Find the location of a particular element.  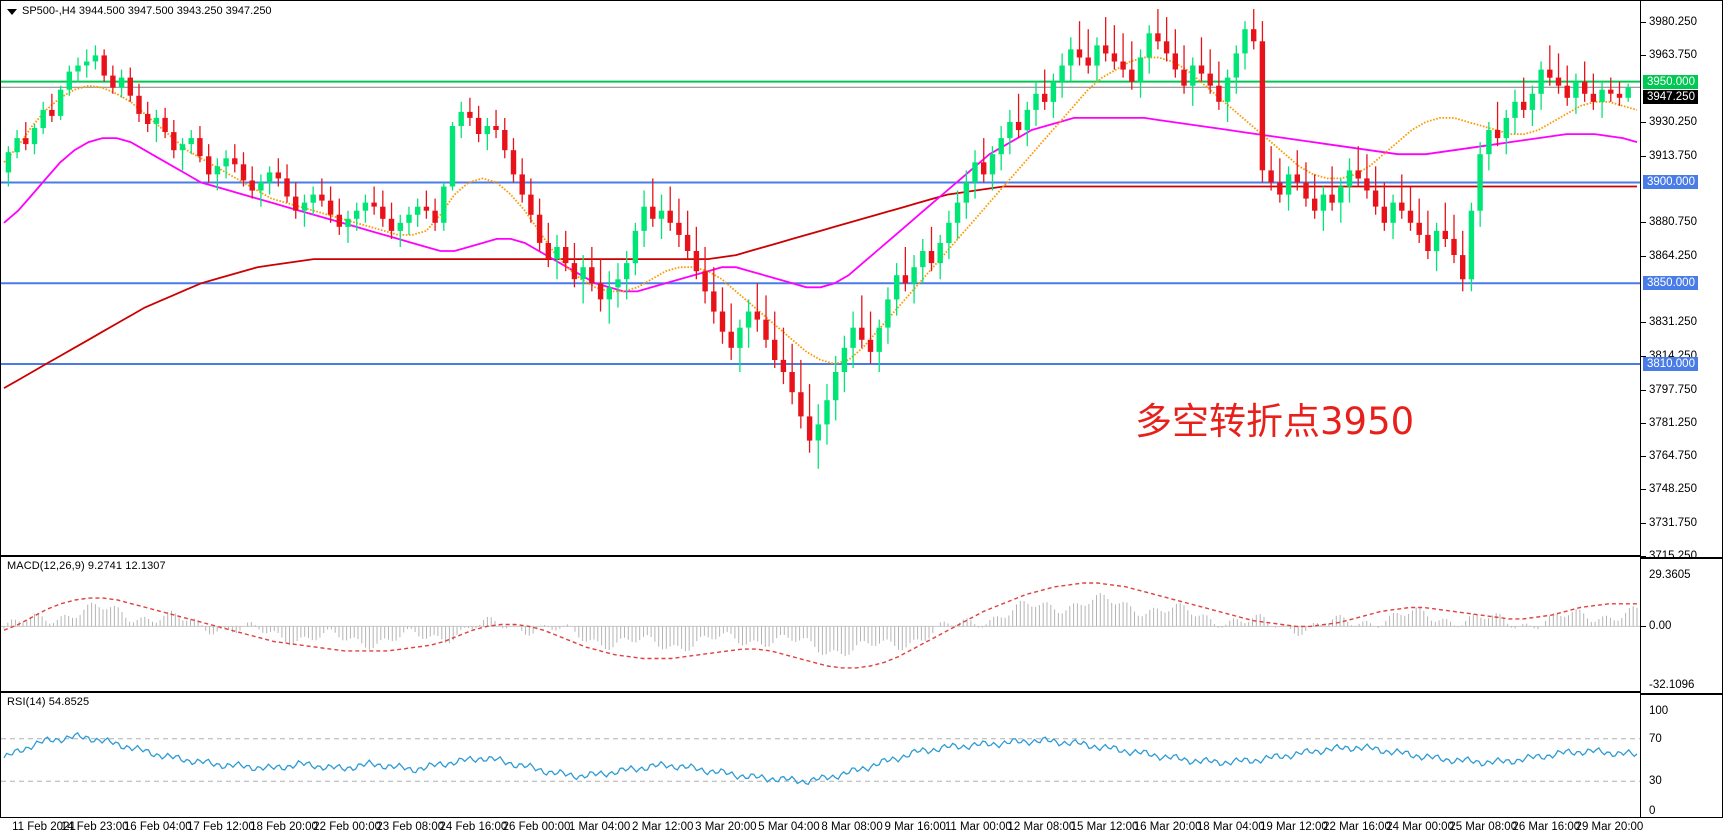

time-axis-label: 1 Mar 04:00 is located at coordinates (599, 827).